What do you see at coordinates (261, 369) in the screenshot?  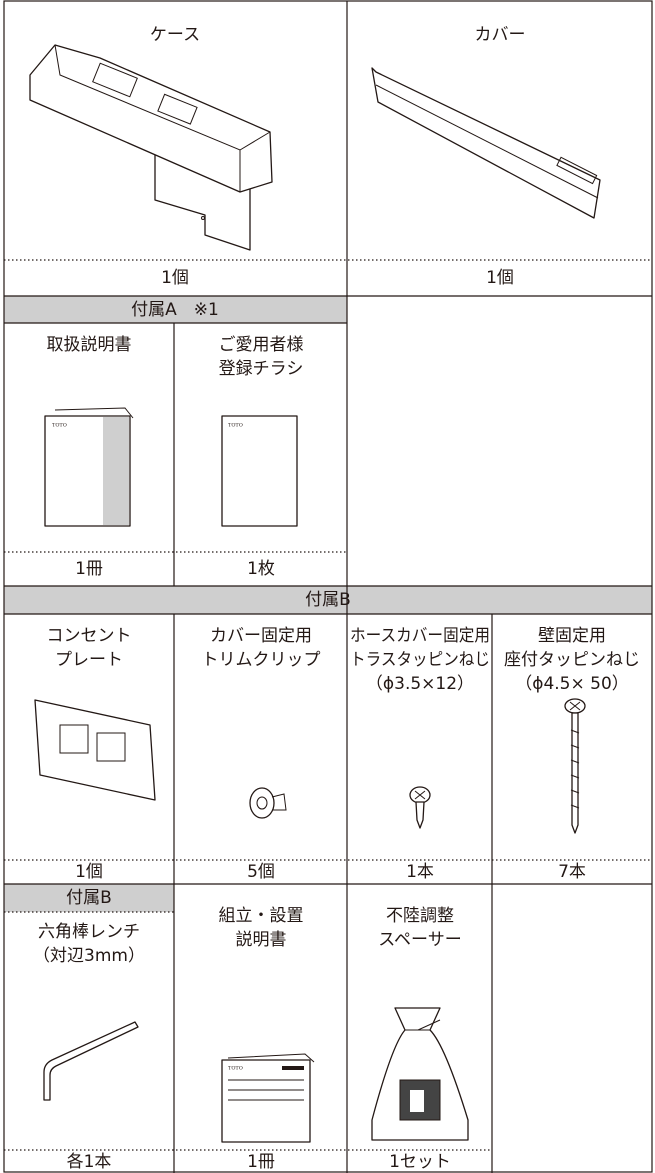 I see `item-label: 登録チラシ` at bounding box center [261, 369].